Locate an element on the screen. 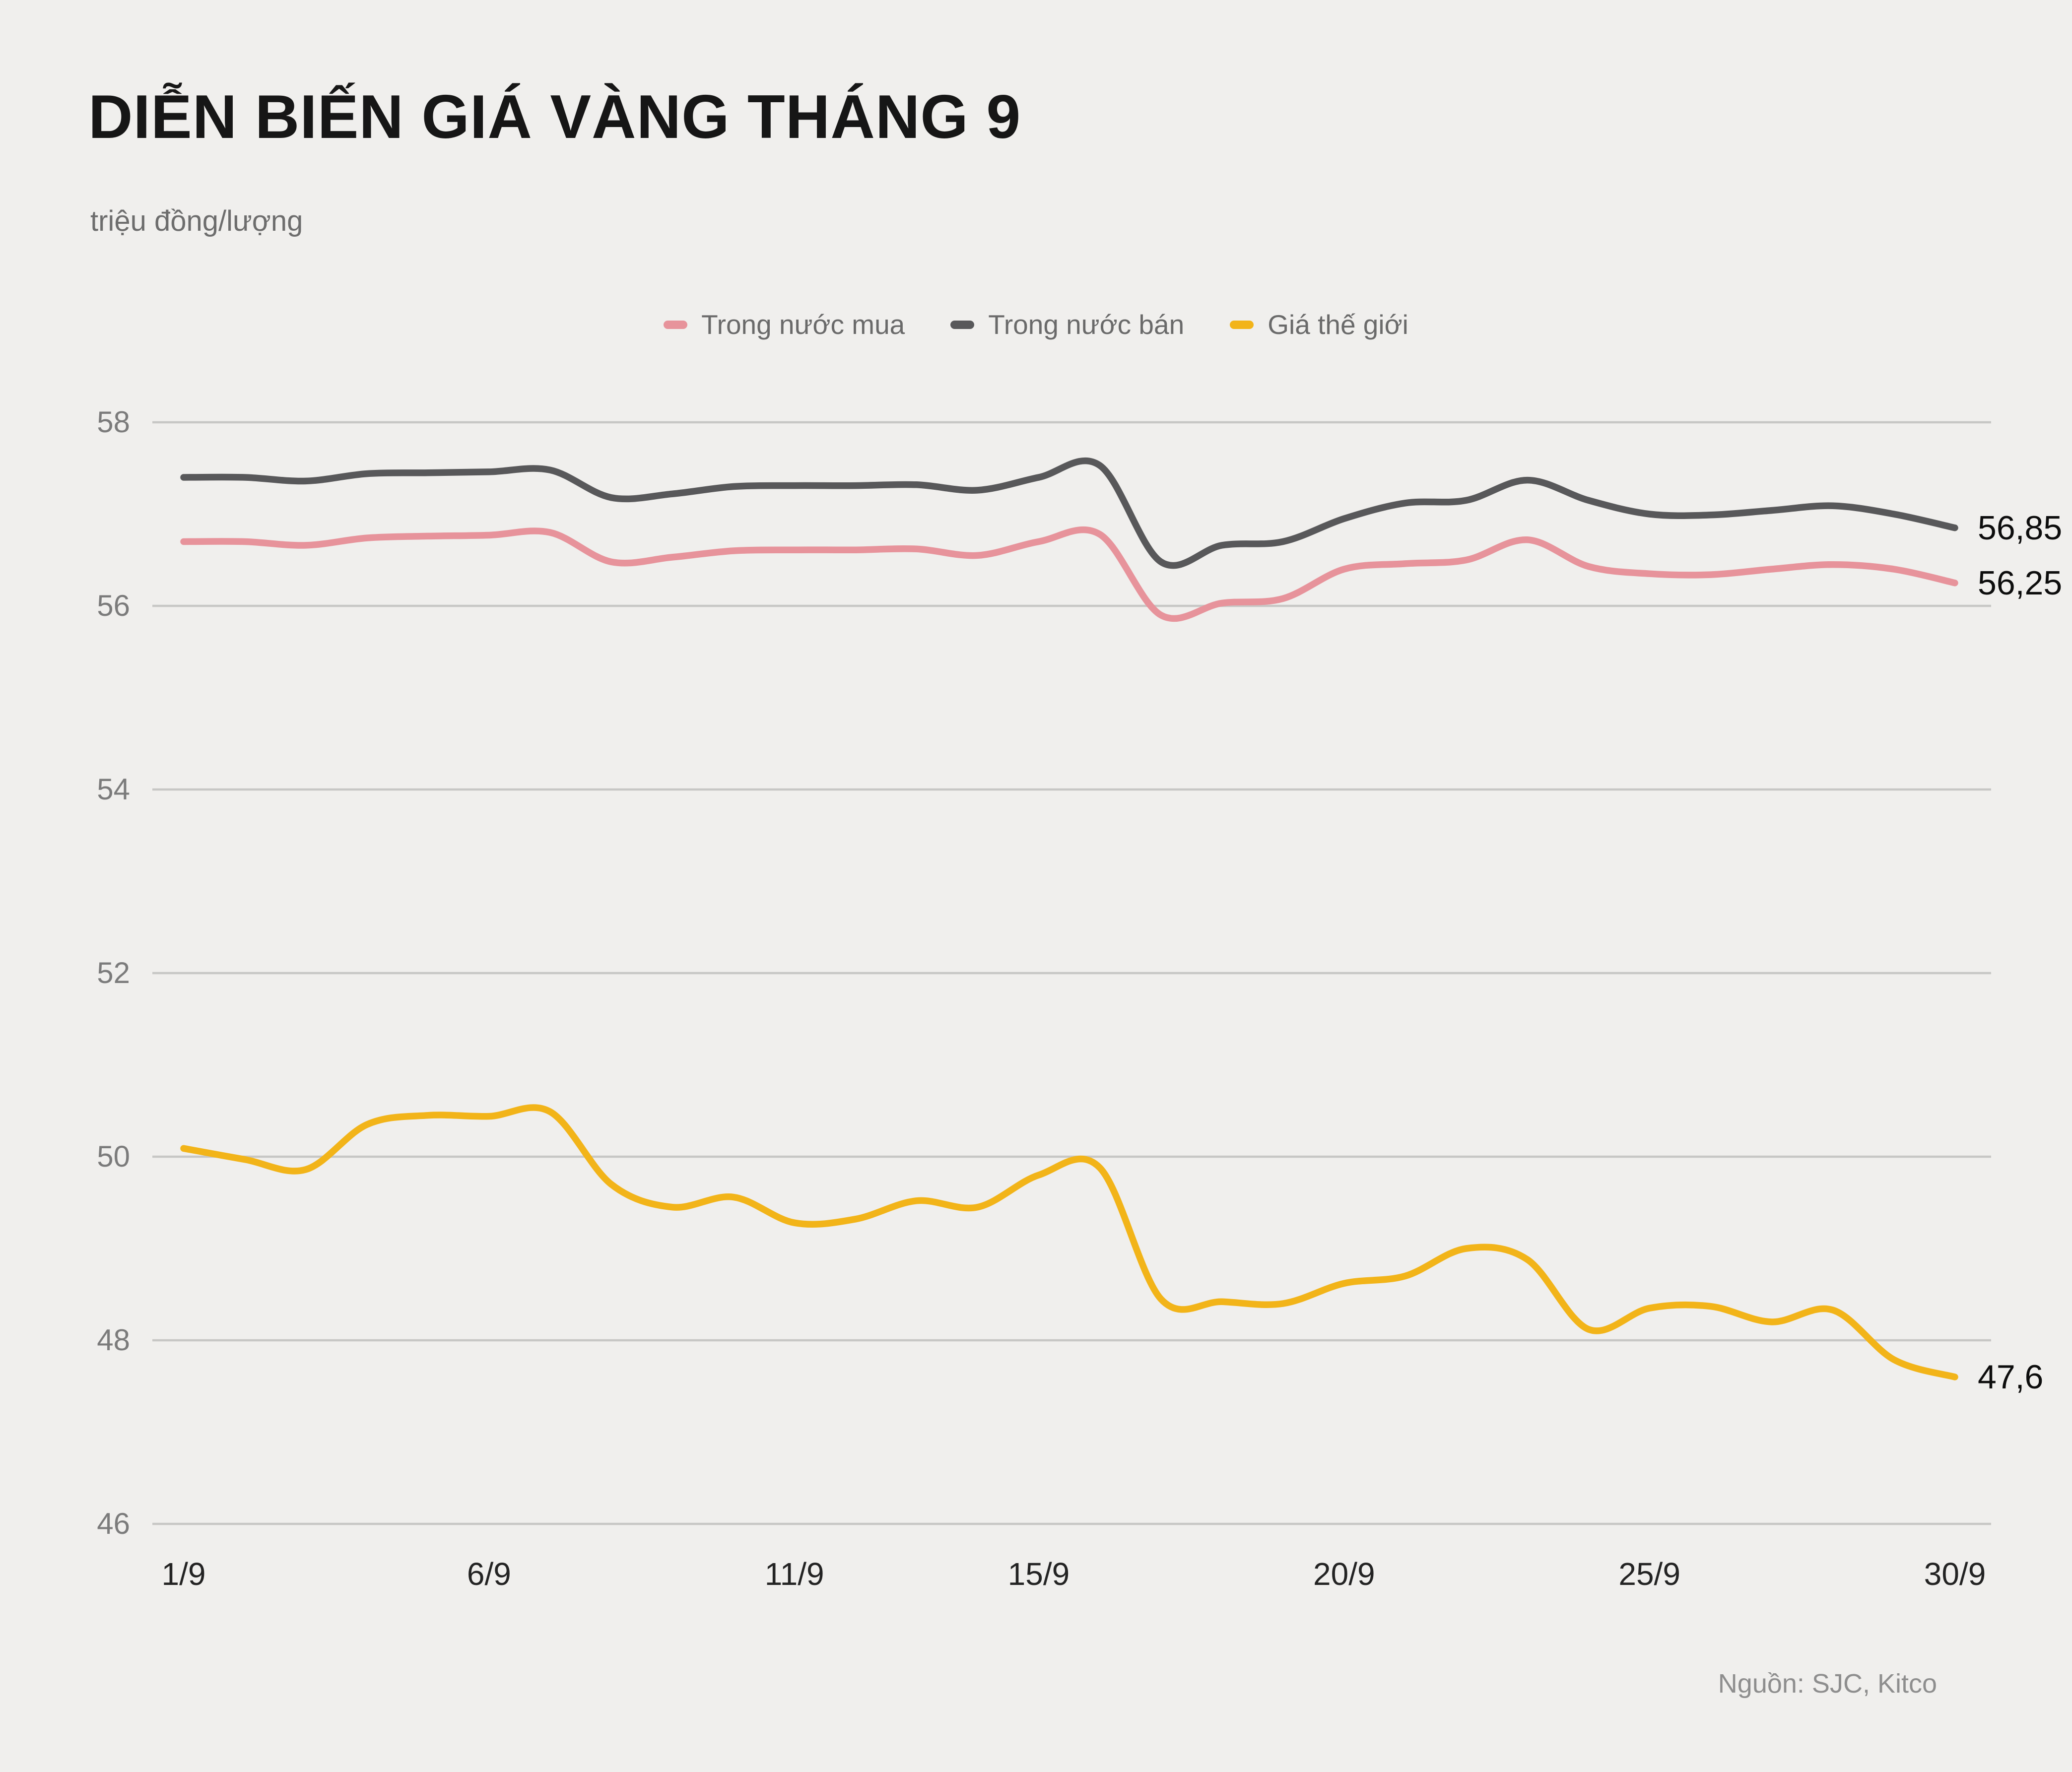 The width and height of the screenshot is (2072, 1772). line-world is located at coordinates (1069, 1242).